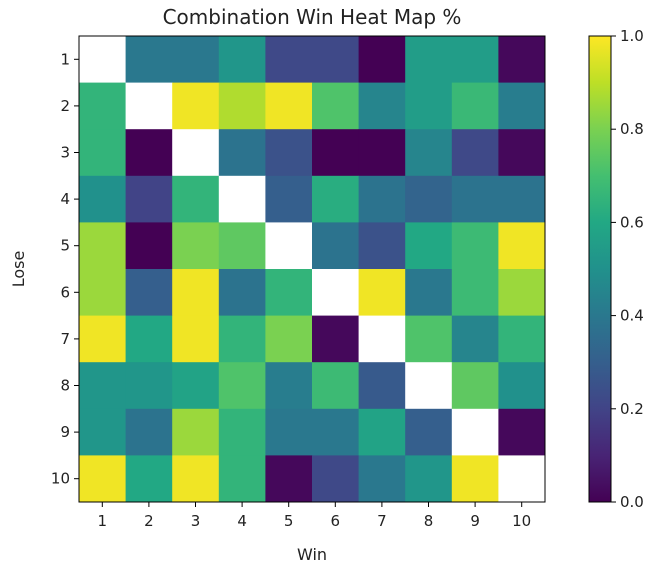 The image size is (672, 576). I want to click on colorbar-tick-label: 0.8, so click(632, 129).